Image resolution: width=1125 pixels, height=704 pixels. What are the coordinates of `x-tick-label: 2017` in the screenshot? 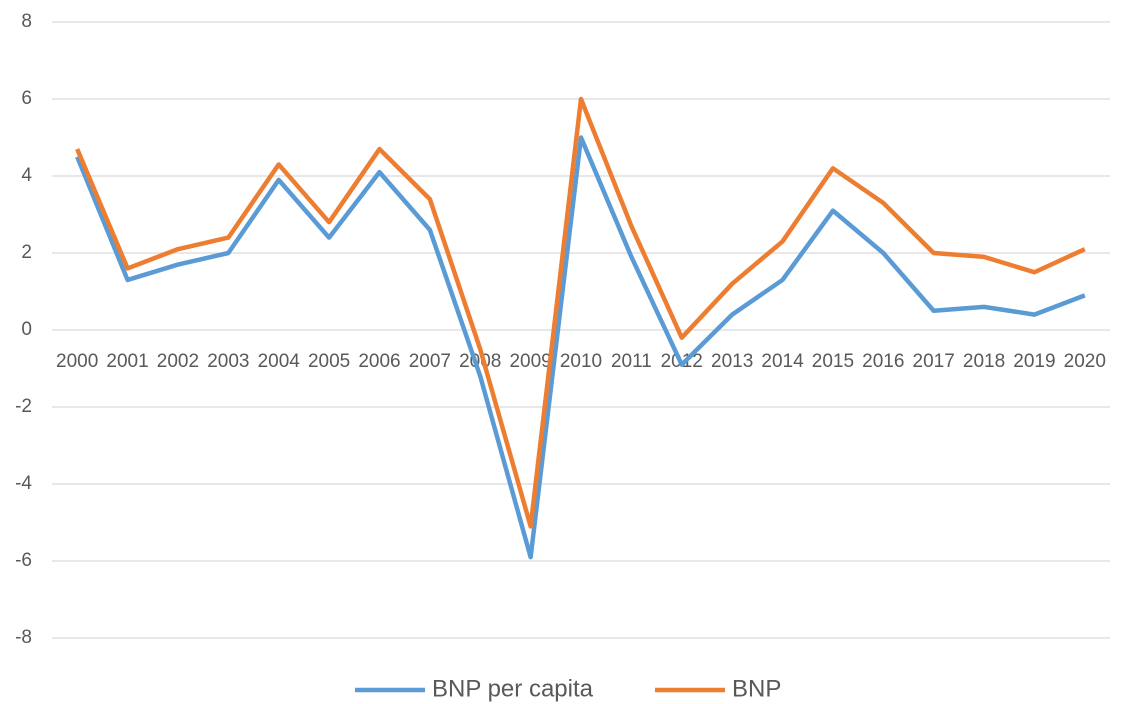 It's located at (934, 361).